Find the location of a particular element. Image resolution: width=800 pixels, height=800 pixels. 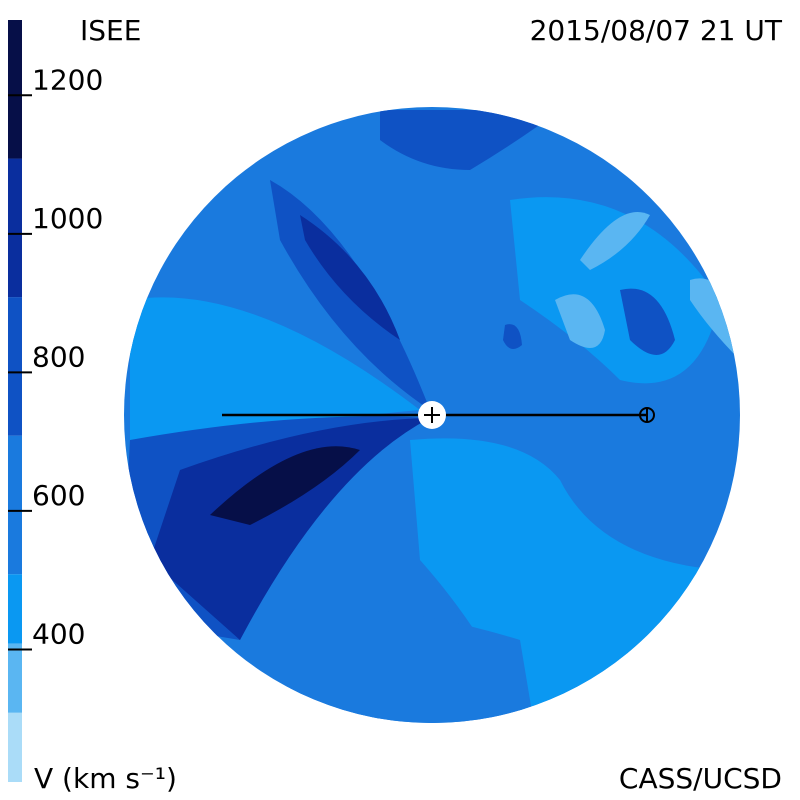

chart-title: ISEE is located at coordinates (110, 30).